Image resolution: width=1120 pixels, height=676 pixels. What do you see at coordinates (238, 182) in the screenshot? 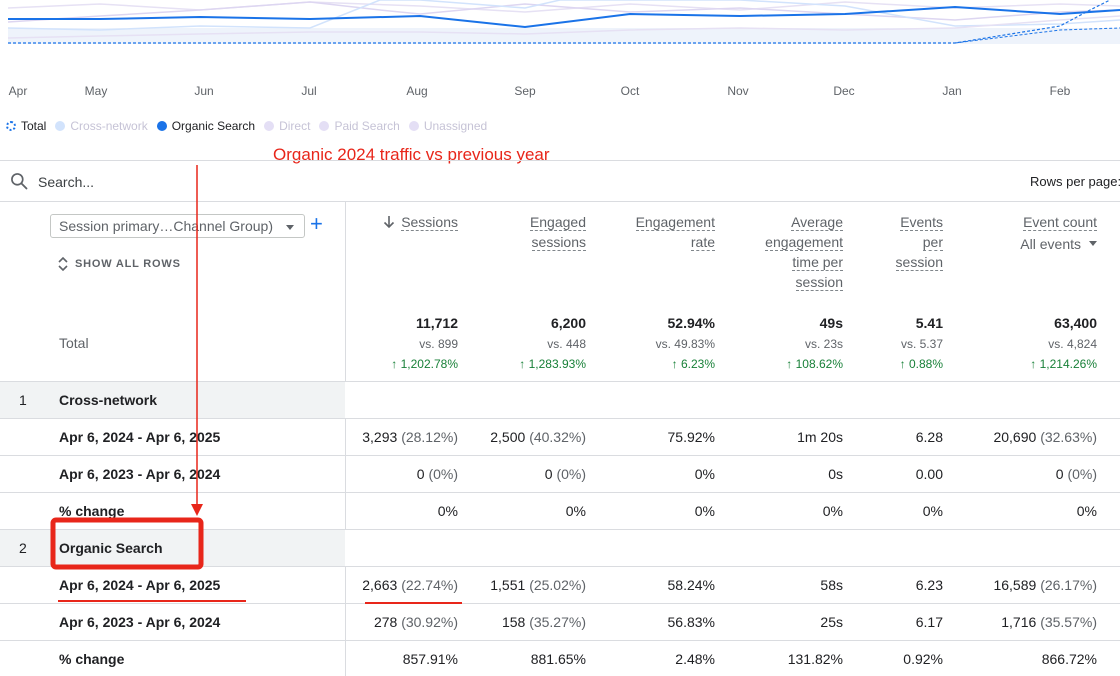
I see `search-input` at bounding box center [238, 182].